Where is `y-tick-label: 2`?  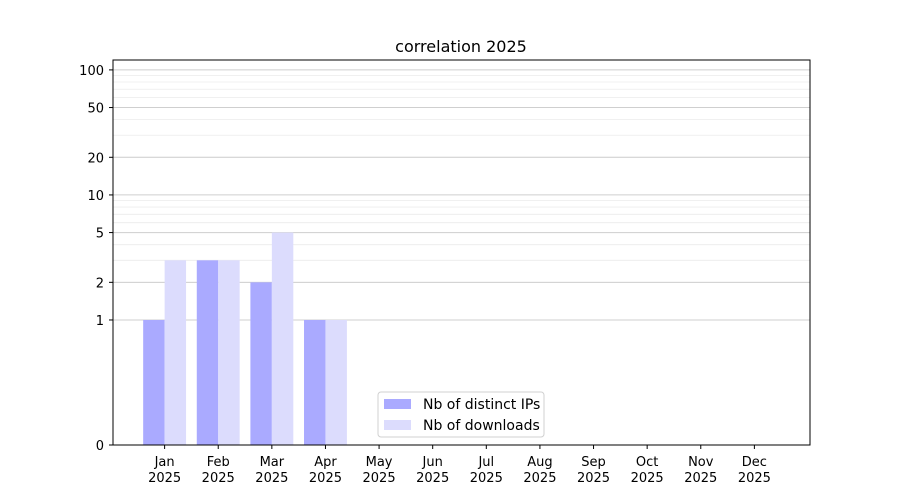
y-tick-label: 2 is located at coordinates (100, 283).